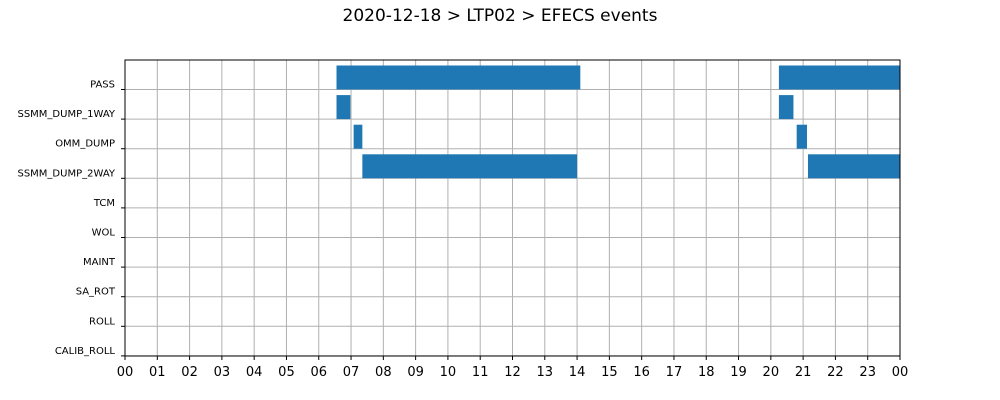  What do you see at coordinates (641, 372) in the screenshot?
I see `x-tick-label: 16` at bounding box center [641, 372].